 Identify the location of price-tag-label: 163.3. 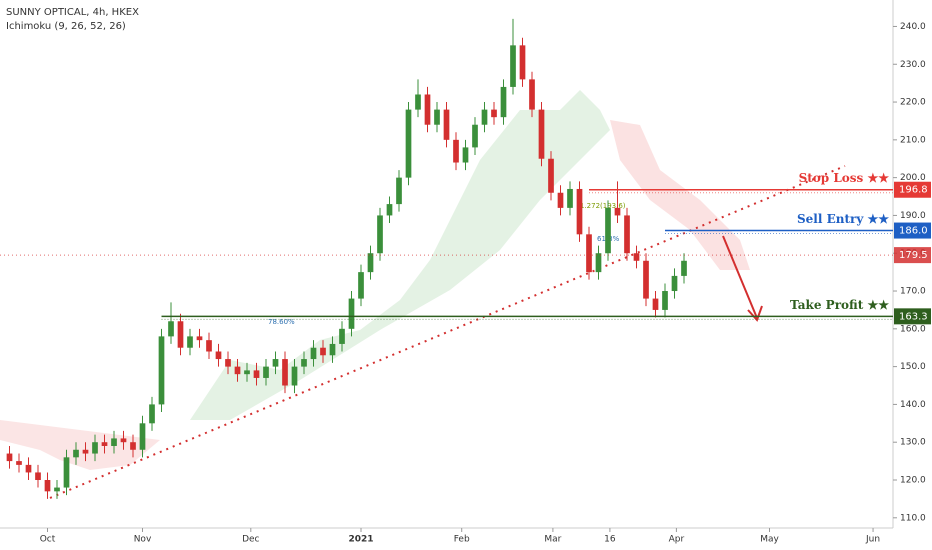
(913, 316).